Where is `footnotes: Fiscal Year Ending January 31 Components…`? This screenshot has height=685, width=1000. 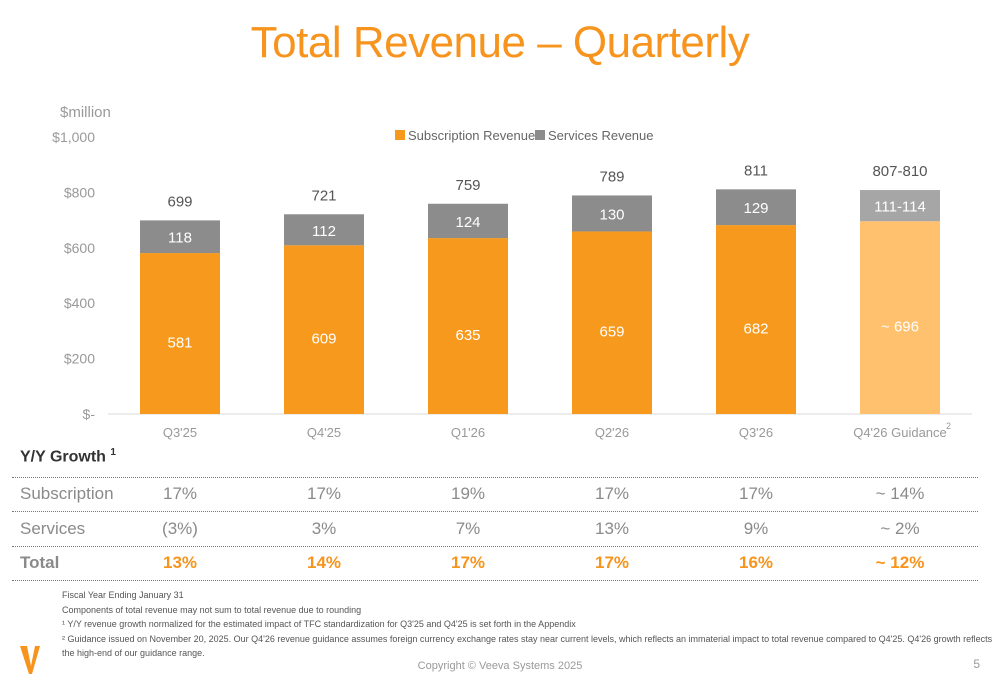
footnotes: Fiscal Year Ending January 31 Components… is located at coordinates (527, 624).